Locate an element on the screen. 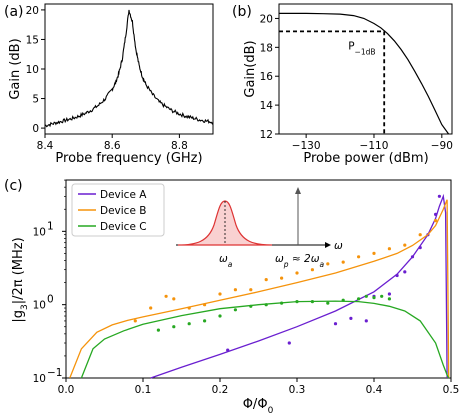 The height and width of the screenshot is (414, 467). legend-label-device-a: Device A is located at coordinates (123, 195).